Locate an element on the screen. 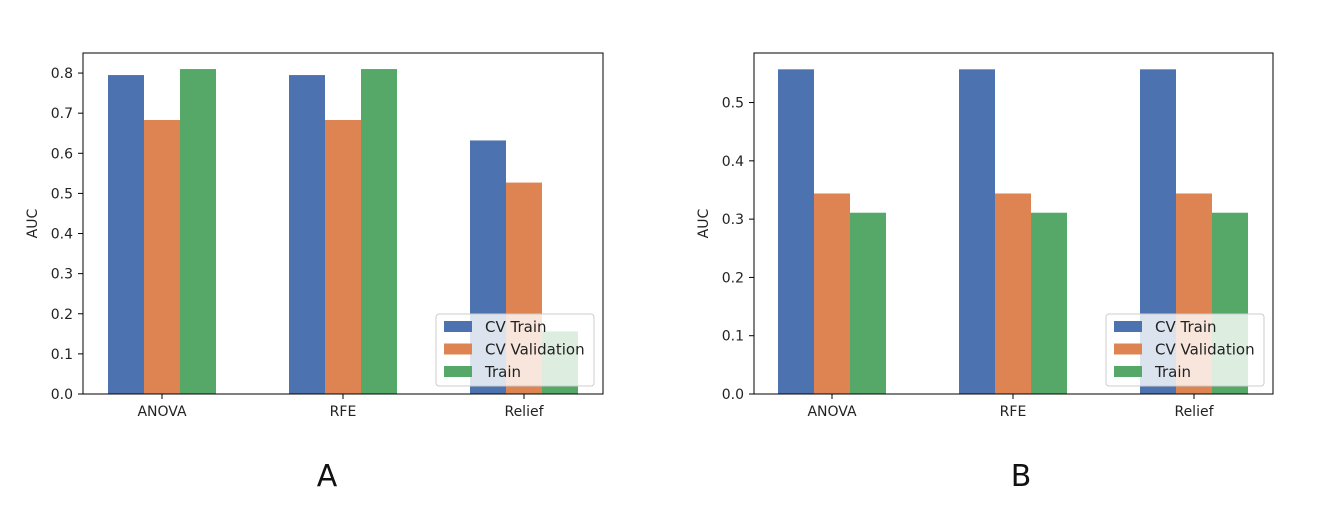 The height and width of the screenshot is (519, 1340). y-tick-label: 0.8 is located at coordinates (62, 74).